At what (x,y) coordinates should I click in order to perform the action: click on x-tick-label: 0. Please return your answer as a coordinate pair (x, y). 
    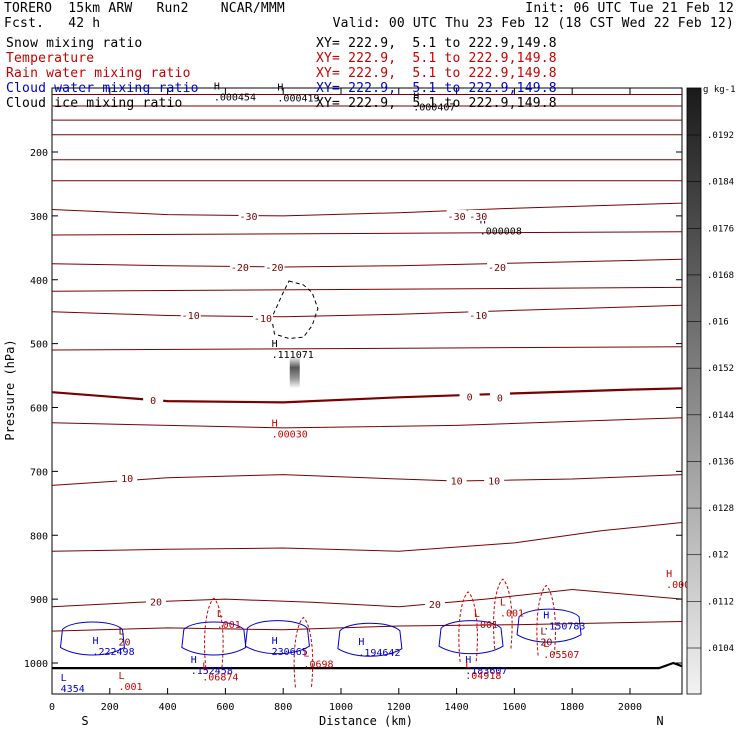
    Looking at the image, I should click on (52, 707).